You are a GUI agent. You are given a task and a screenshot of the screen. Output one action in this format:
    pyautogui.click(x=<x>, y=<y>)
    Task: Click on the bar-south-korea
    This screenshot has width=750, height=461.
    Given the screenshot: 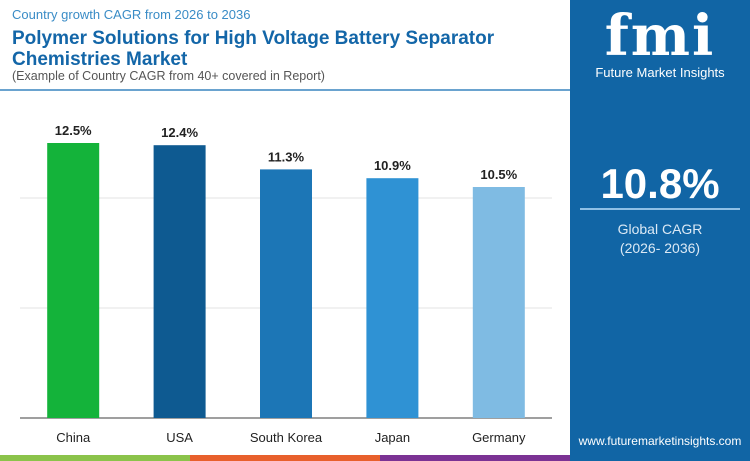 What is the action you would take?
    pyautogui.click(x=286, y=293)
    